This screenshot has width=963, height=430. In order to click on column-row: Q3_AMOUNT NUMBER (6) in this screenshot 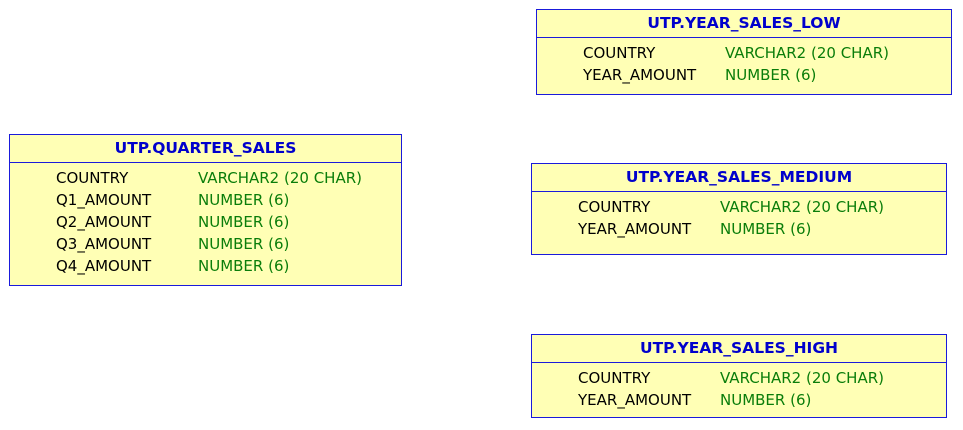, I will do `click(205, 244)`.